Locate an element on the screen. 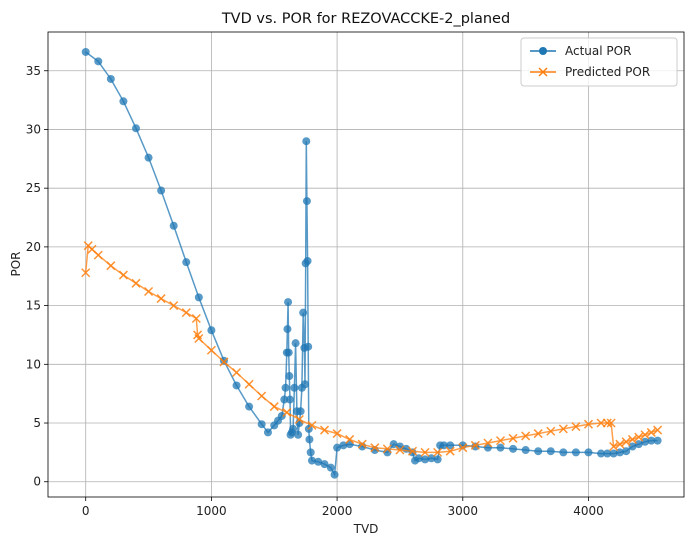  chart-title: TVD vs. POR for REZOVACCKE-2_planed is located at coordinates (365, 19).